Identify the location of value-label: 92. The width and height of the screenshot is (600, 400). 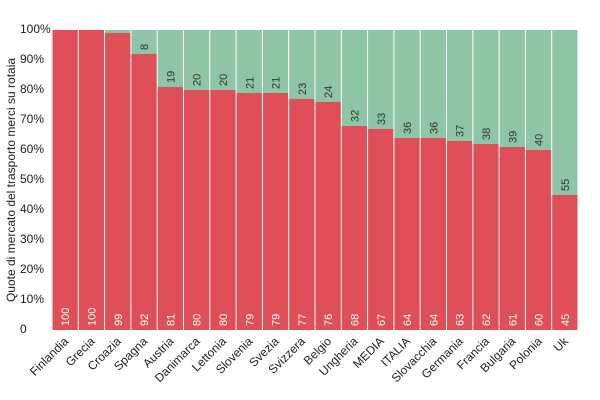
(145, 320).